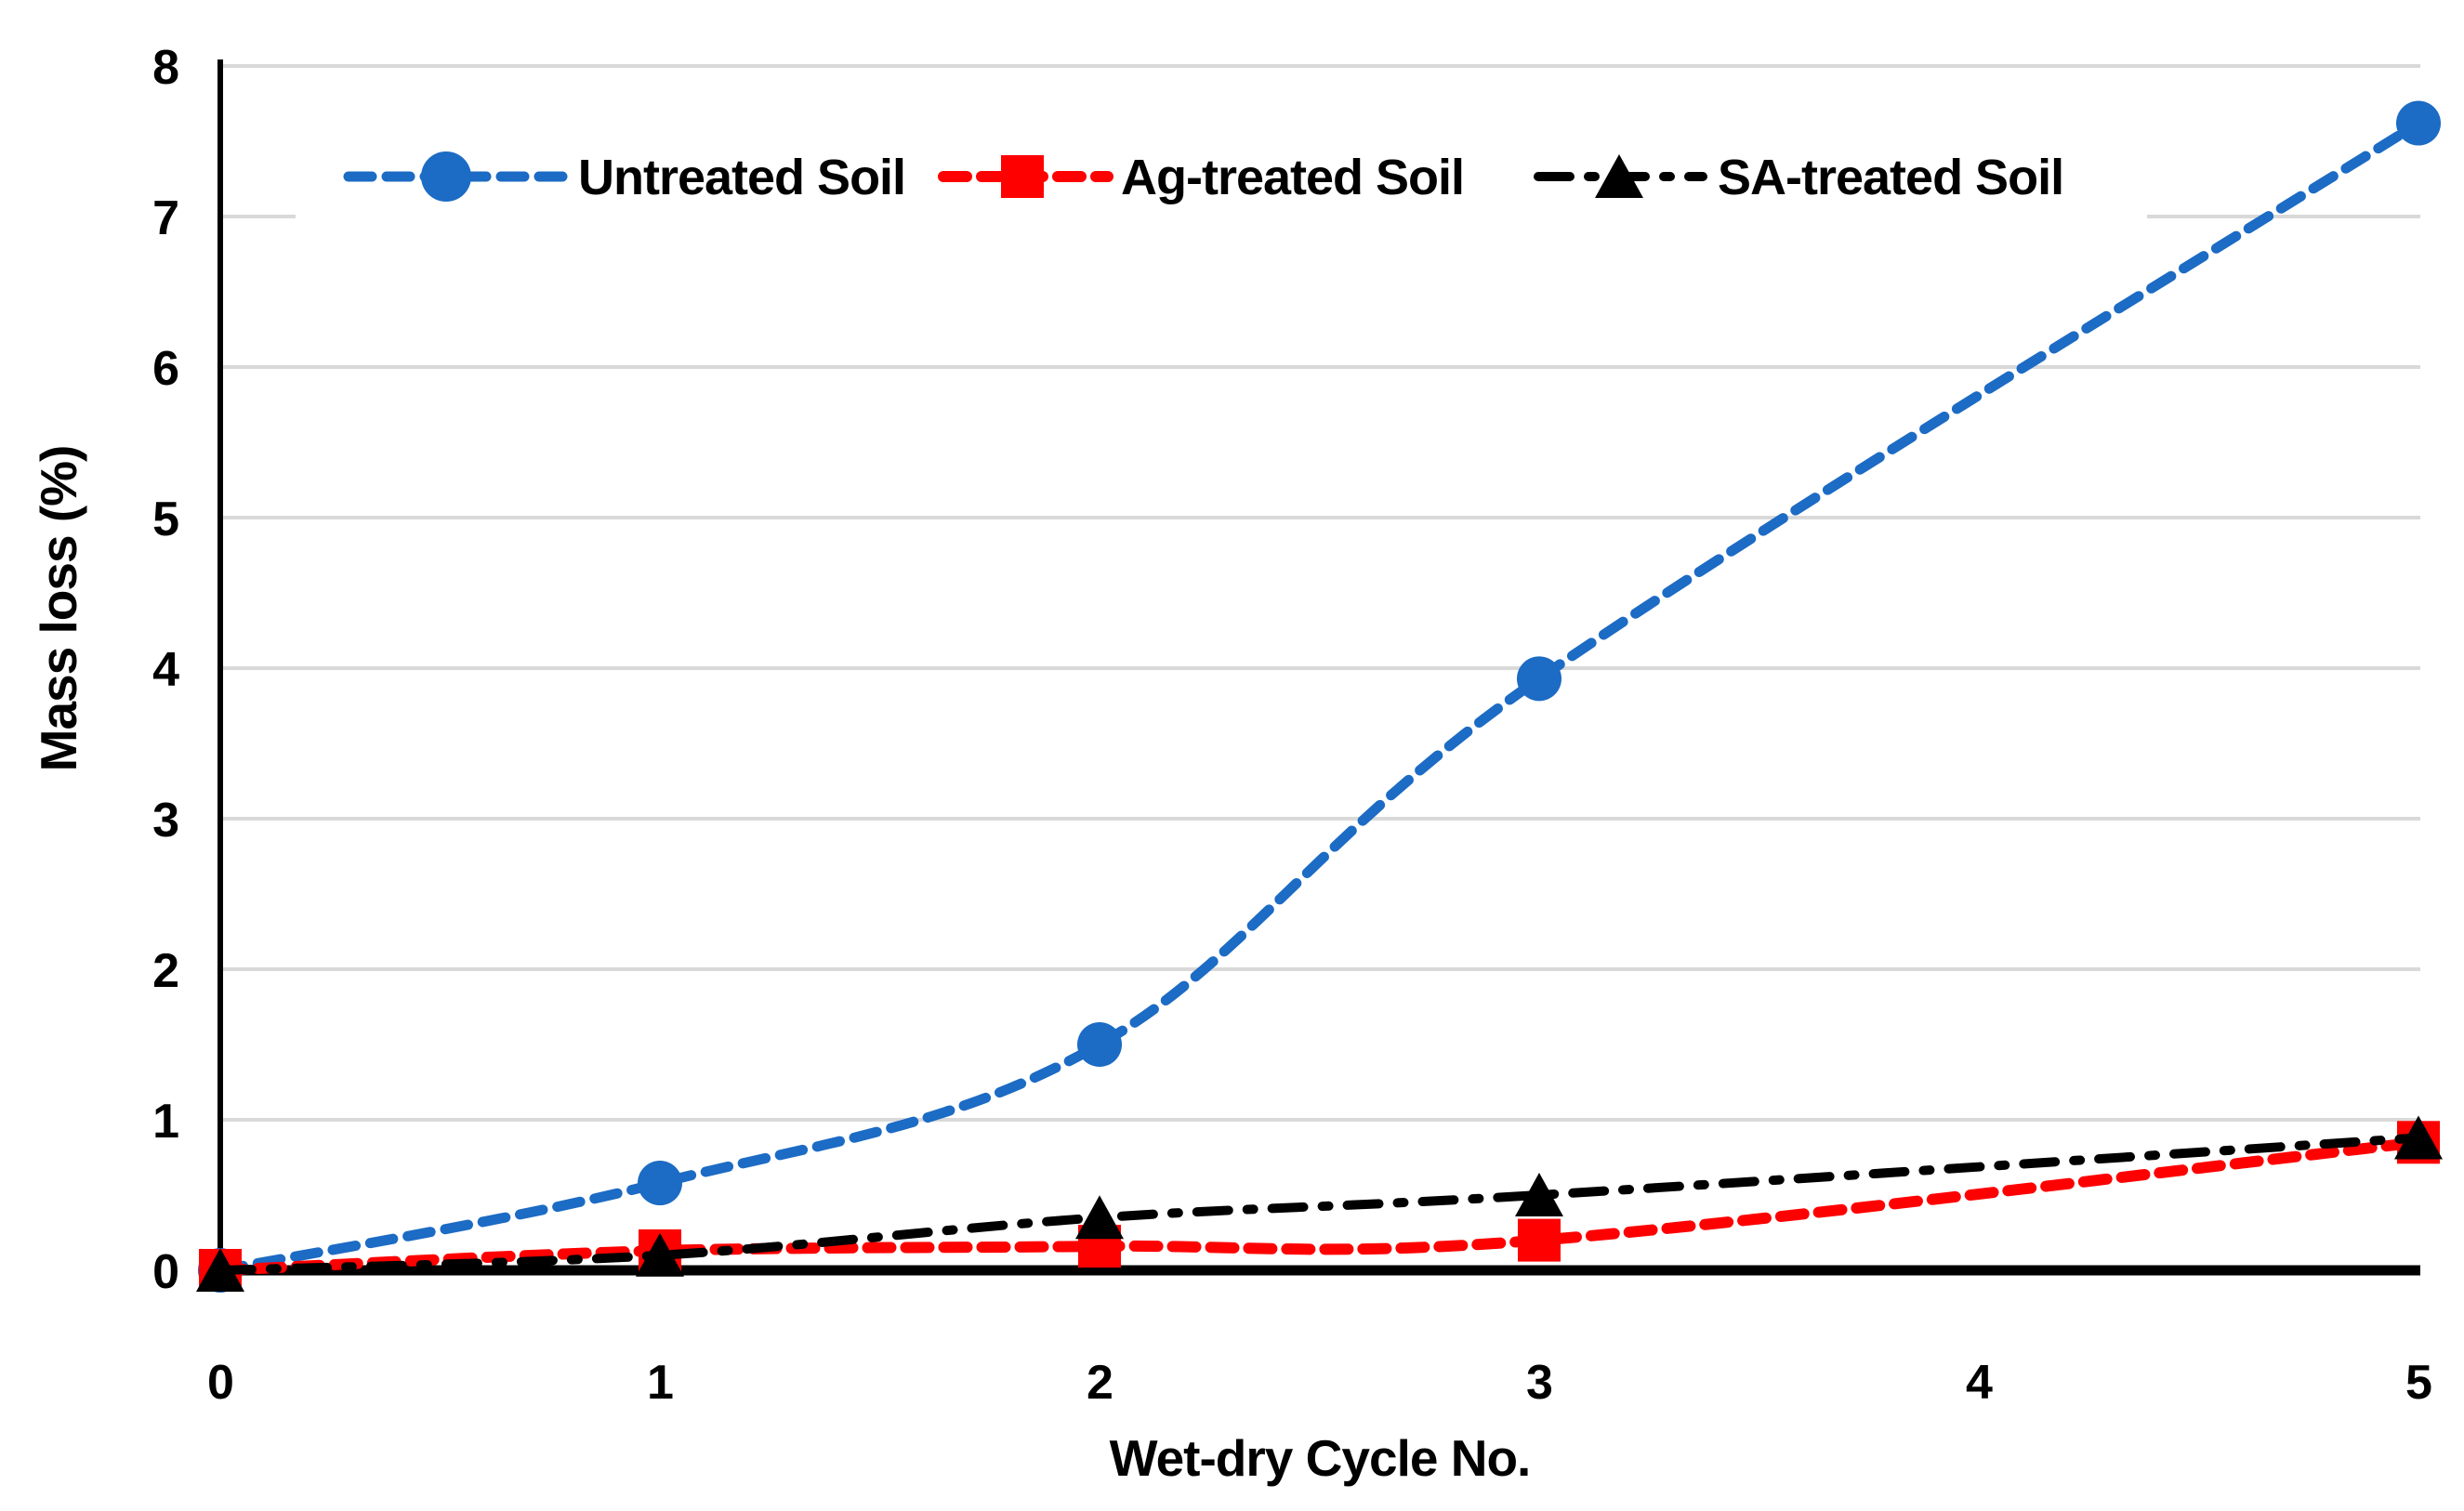  I want to click on y-tick-label-1: 1, so click(165, 1122).